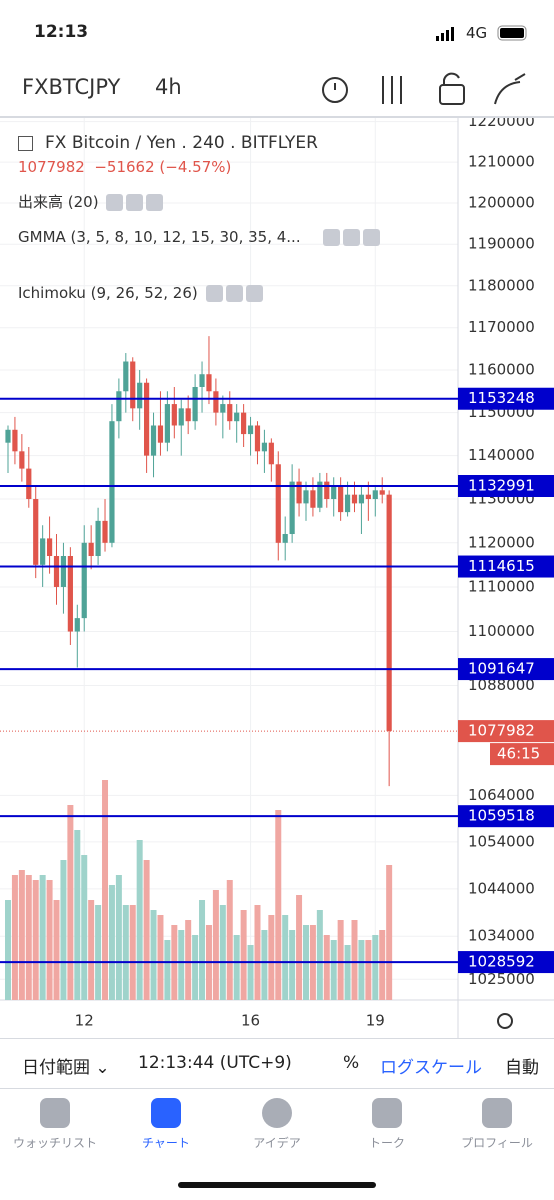 This screenshot has width=554, height=1200. Describe the element at coordinates (58, 202) in the screenshot. I see `indicator-label: 出来高 (20)` at that location.